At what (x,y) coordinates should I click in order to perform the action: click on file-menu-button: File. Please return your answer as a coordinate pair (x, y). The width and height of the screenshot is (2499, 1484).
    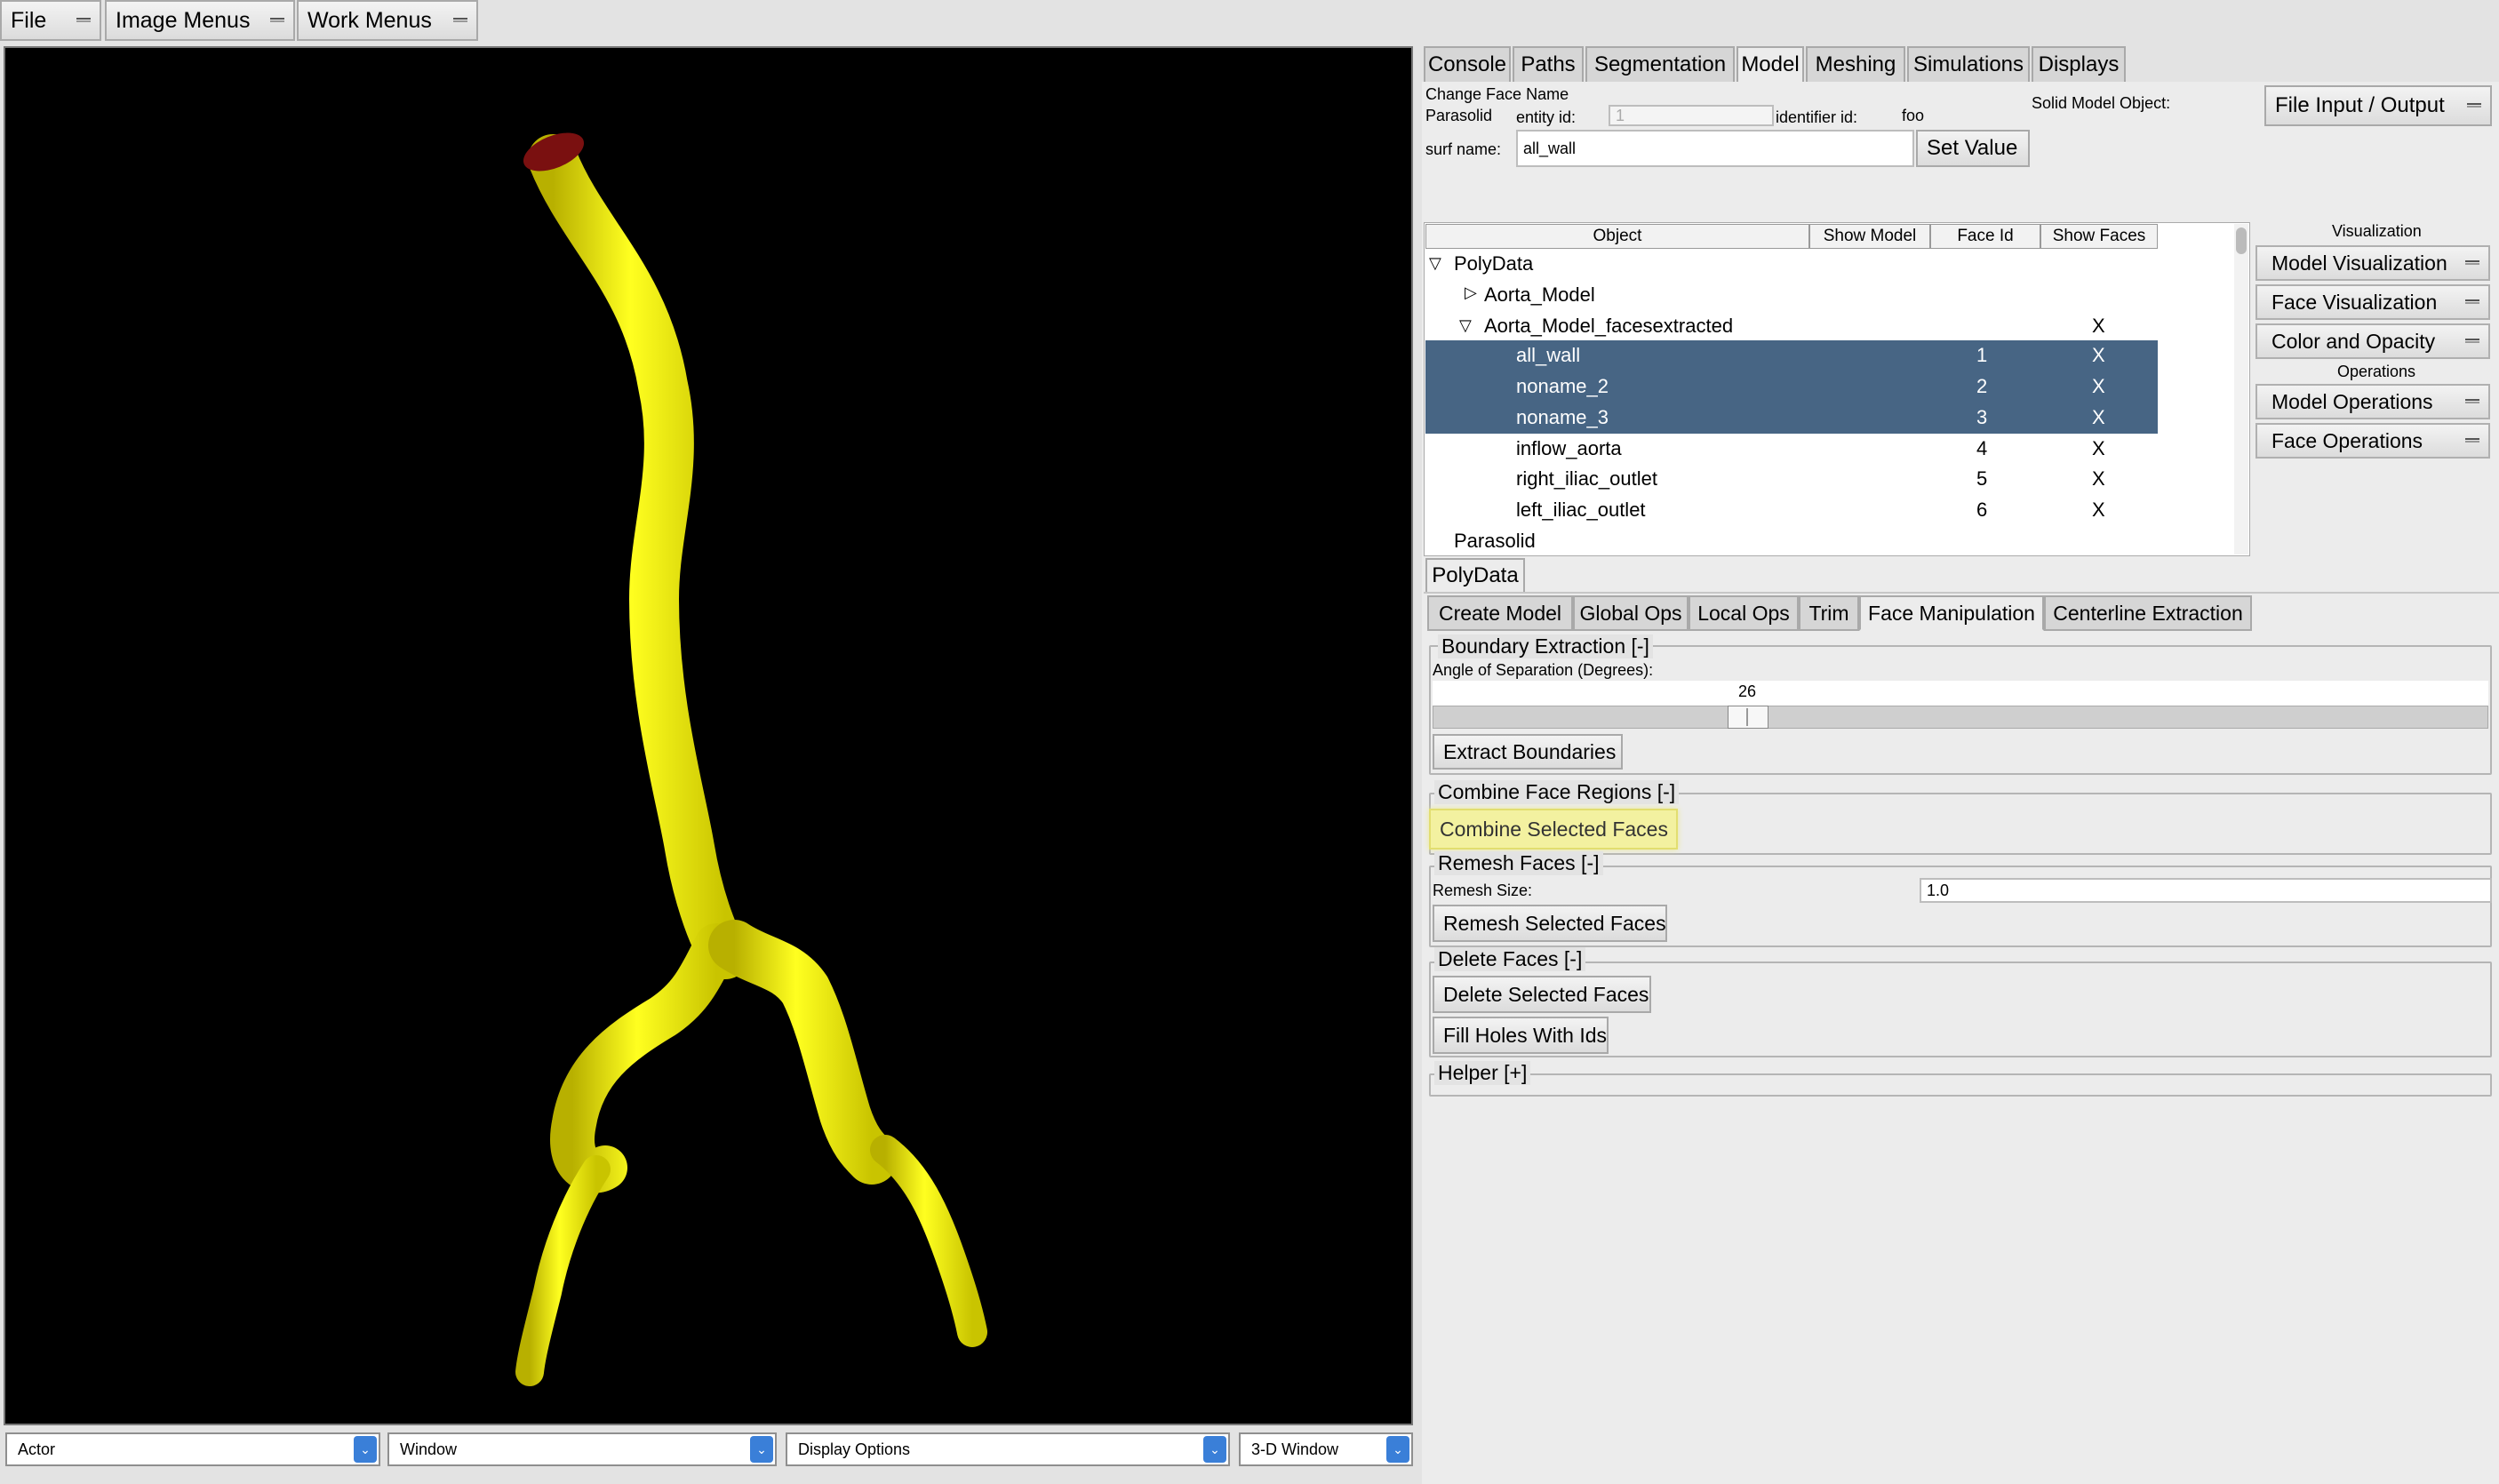
    Looking at the image, I should click on (50, 21).